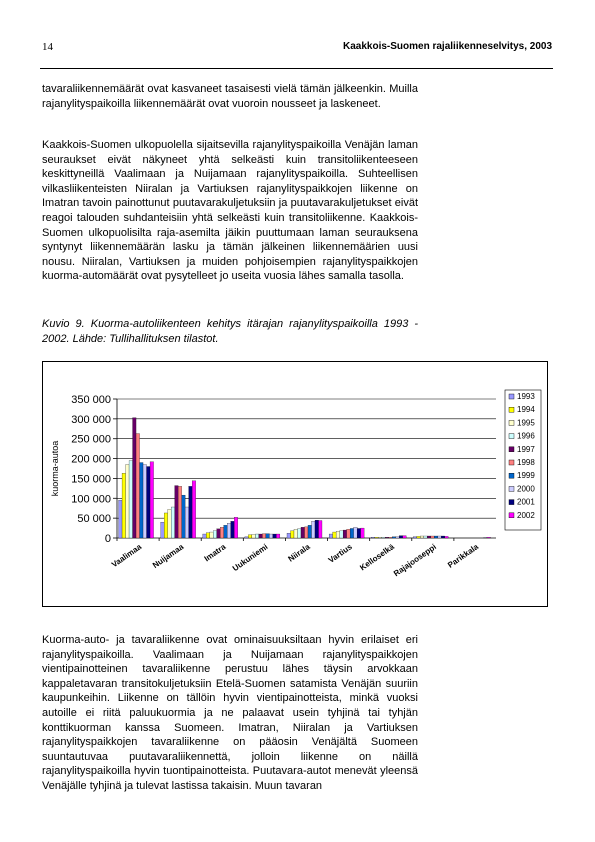 This screenshot has height=842, width=595. What do you see at coordinates (296, 68) in the screenshot?
I see `header-rule` at bounding box center [296, 68].